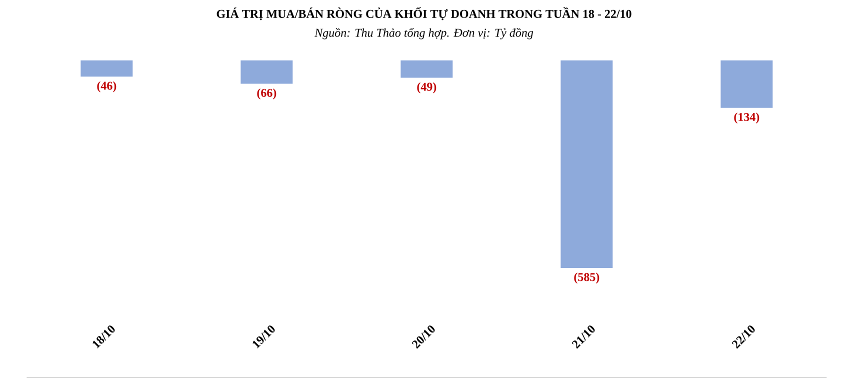 Image resolution: width=850 pixels, height=391 pixels. I want to click on chart-title: GIÁ TRỊ MUA/BÁN RÒNG CỦA KHỐI TỰ DOANH TRONG TUẦN 18 - 22/10, so click(424, 13).